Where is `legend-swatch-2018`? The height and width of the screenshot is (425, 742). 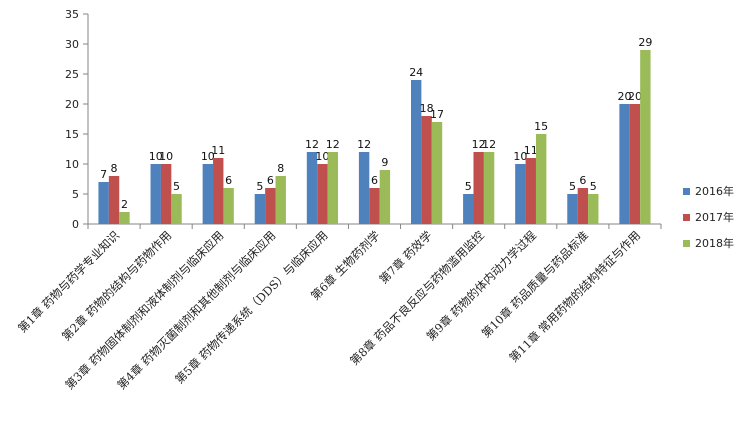
legend-swatch-2018 is located at coordinates (686, 243).